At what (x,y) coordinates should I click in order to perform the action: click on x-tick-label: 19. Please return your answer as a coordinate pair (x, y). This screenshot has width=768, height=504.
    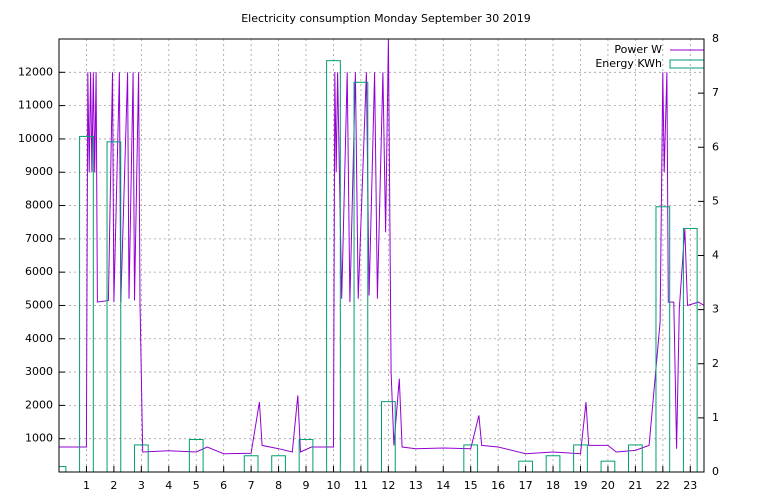
    Looking at the image, I should click on (580, 485).